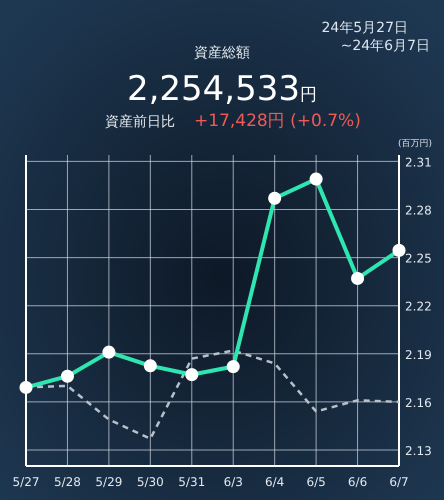 The image size is (444, 500). What do you see at coordinates (364, 28) in the screenshot?
I see `text: 24年5月27日` at bounding box center [364, 28].